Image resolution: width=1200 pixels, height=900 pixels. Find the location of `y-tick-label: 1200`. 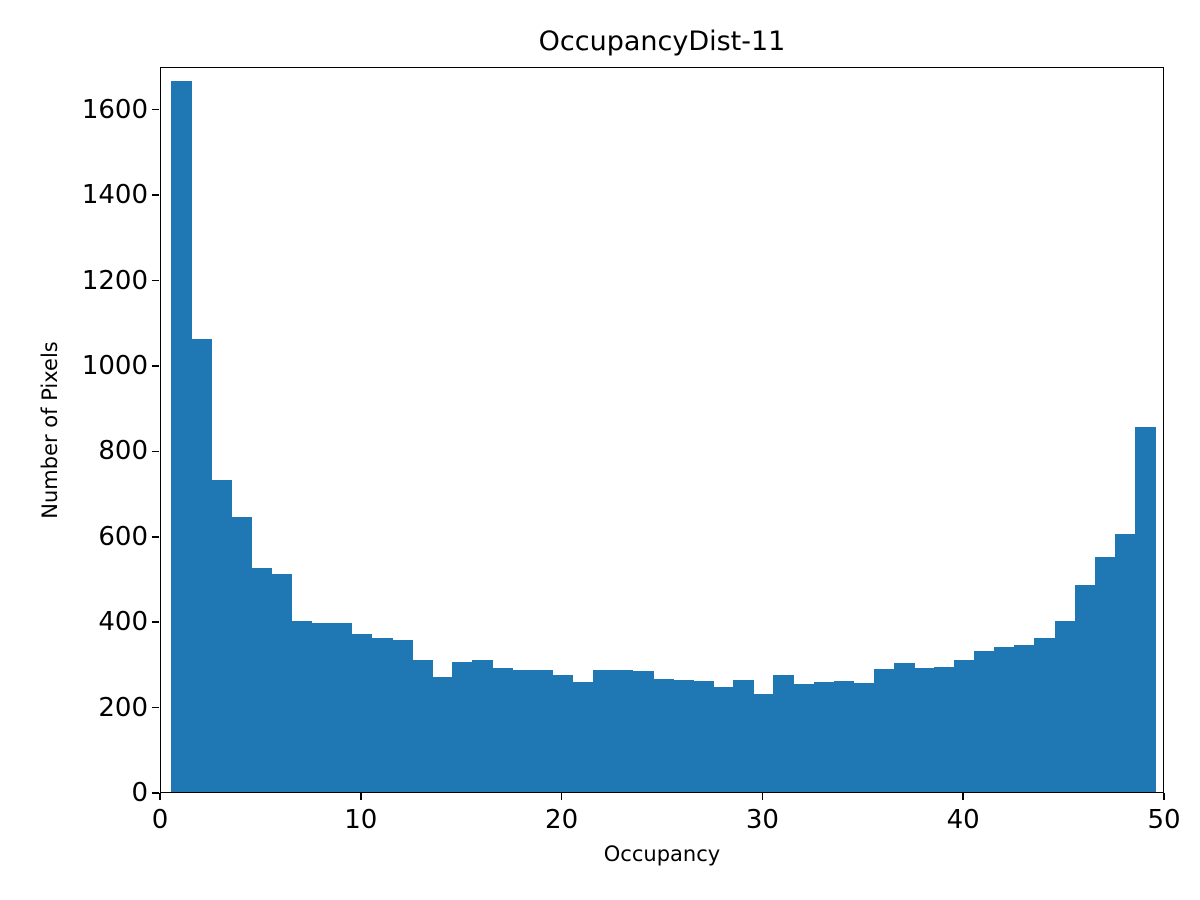

y-tick-label: 1200 is located at coordinates (114, 280).